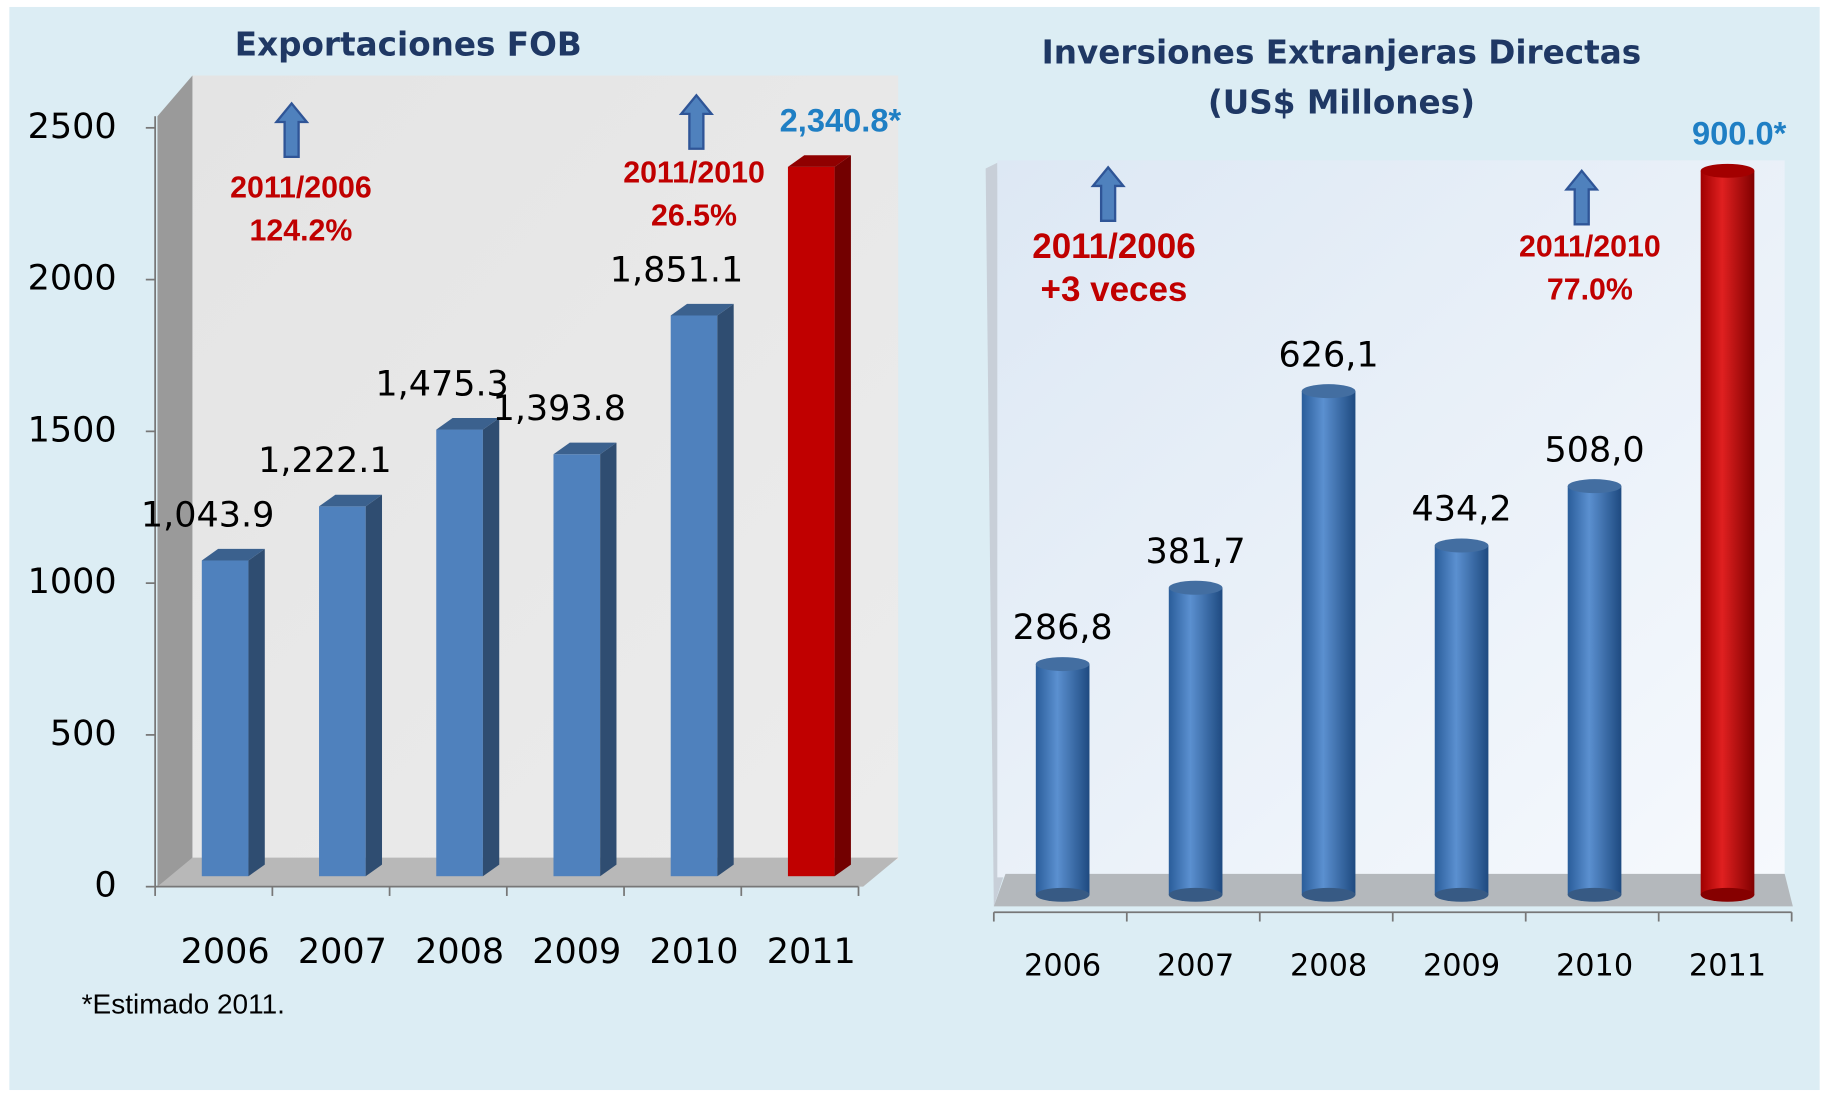 The width and height of the screenshot is (1829, 1097). What do you see at coordinates (324, 461) in the screenshot?
I see `value-label: 1,222.1` at bounding box center [324, 461].